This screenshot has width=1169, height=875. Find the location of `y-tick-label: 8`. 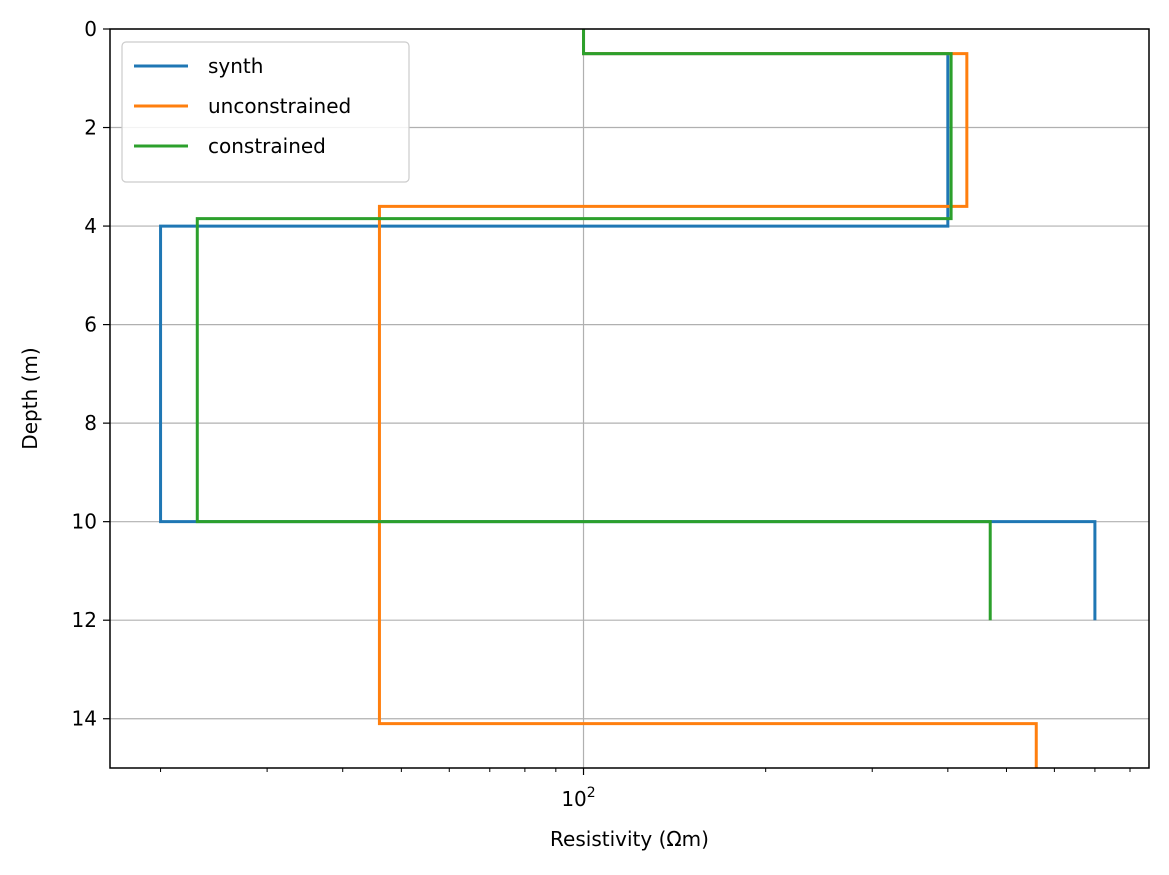

y-tick-label: 8 is located at coordinates (90, 423).